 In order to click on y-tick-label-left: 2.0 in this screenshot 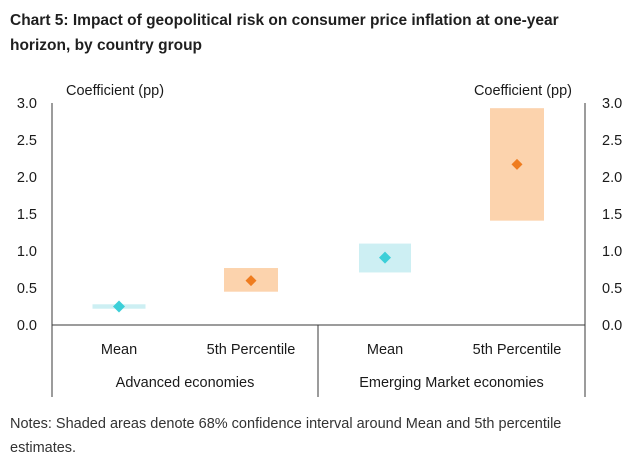, I will do `click(27, 178)`.